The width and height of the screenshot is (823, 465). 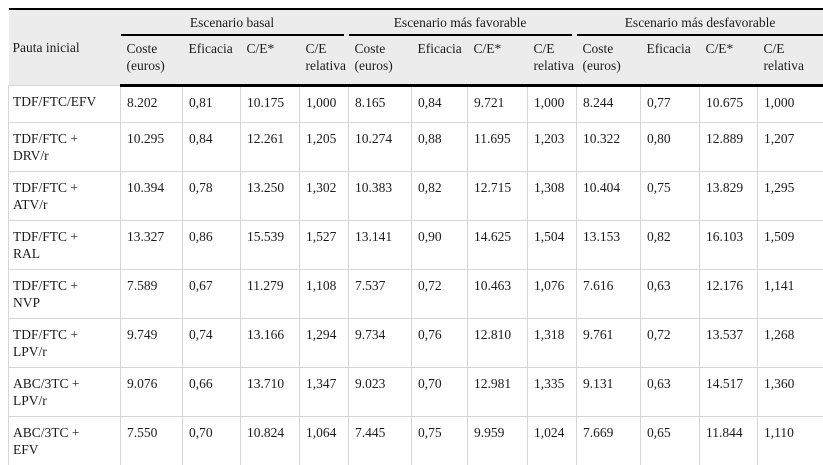 I want to click on row-label: TDF/FTC + NVP, so click(x=64, y=294).